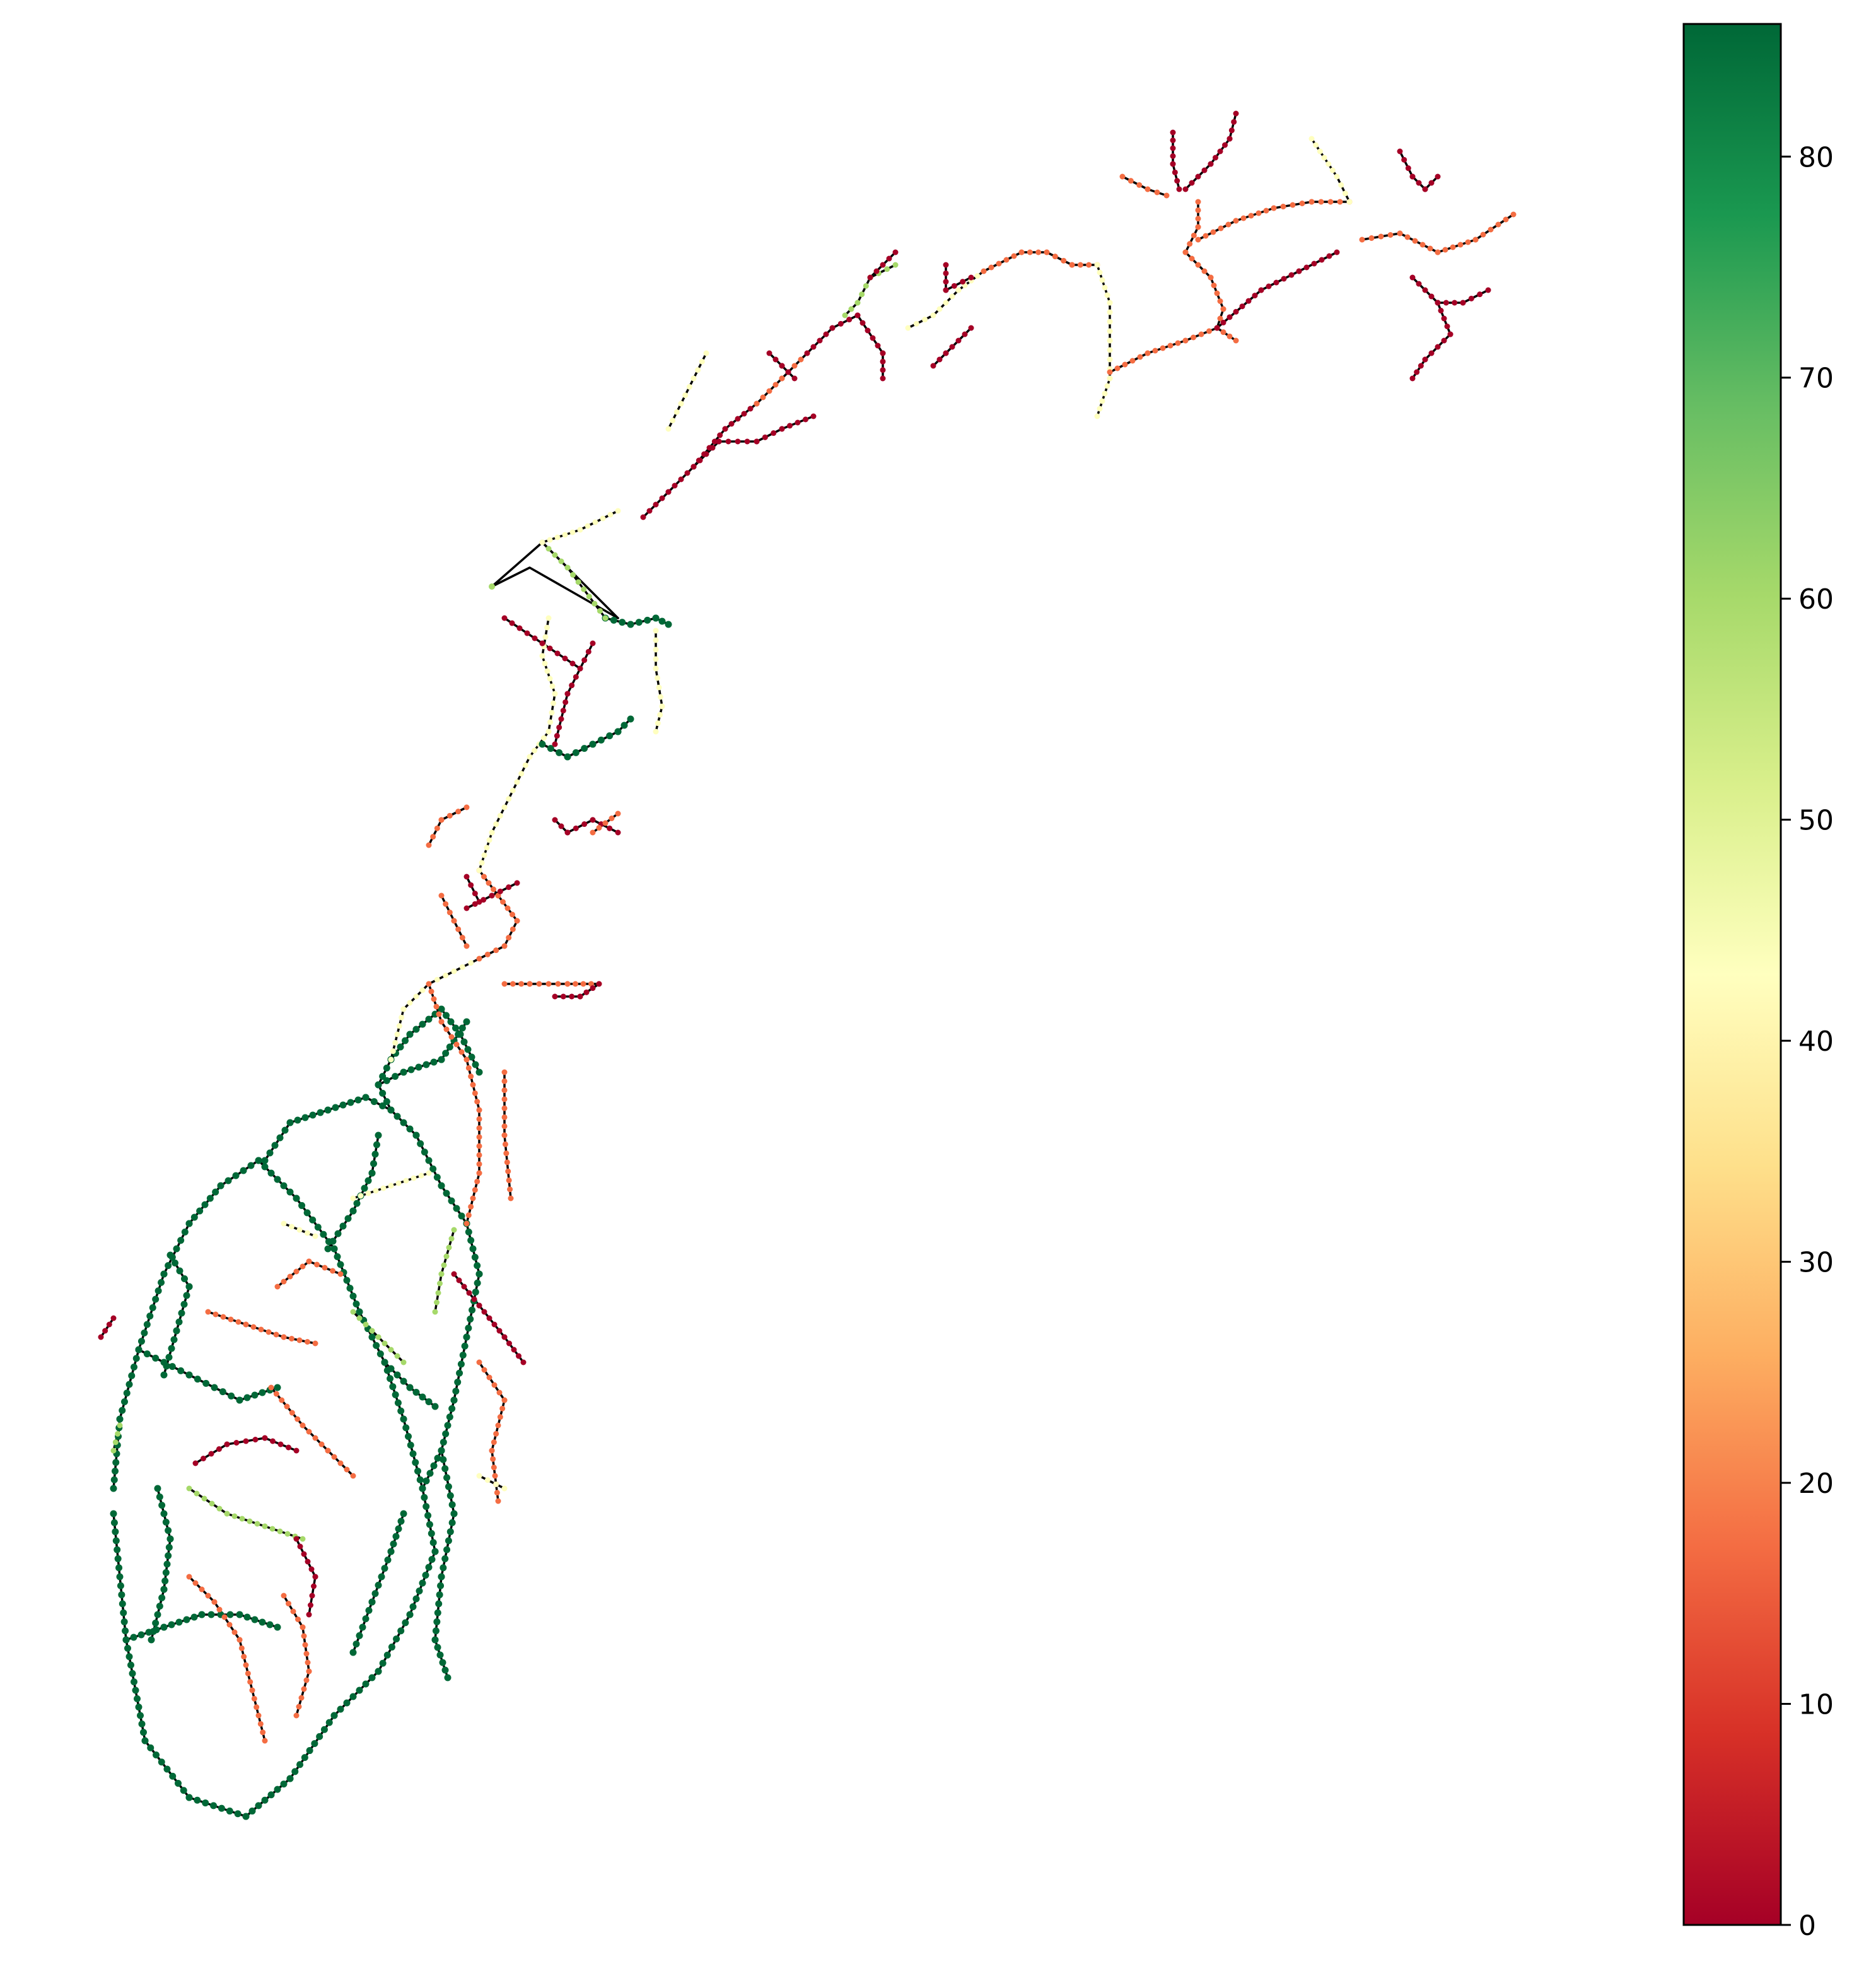  Describe the element at coordinates (1816, 1263) in the screenshot. I see `colorbar-tick-label: 30` at that location.